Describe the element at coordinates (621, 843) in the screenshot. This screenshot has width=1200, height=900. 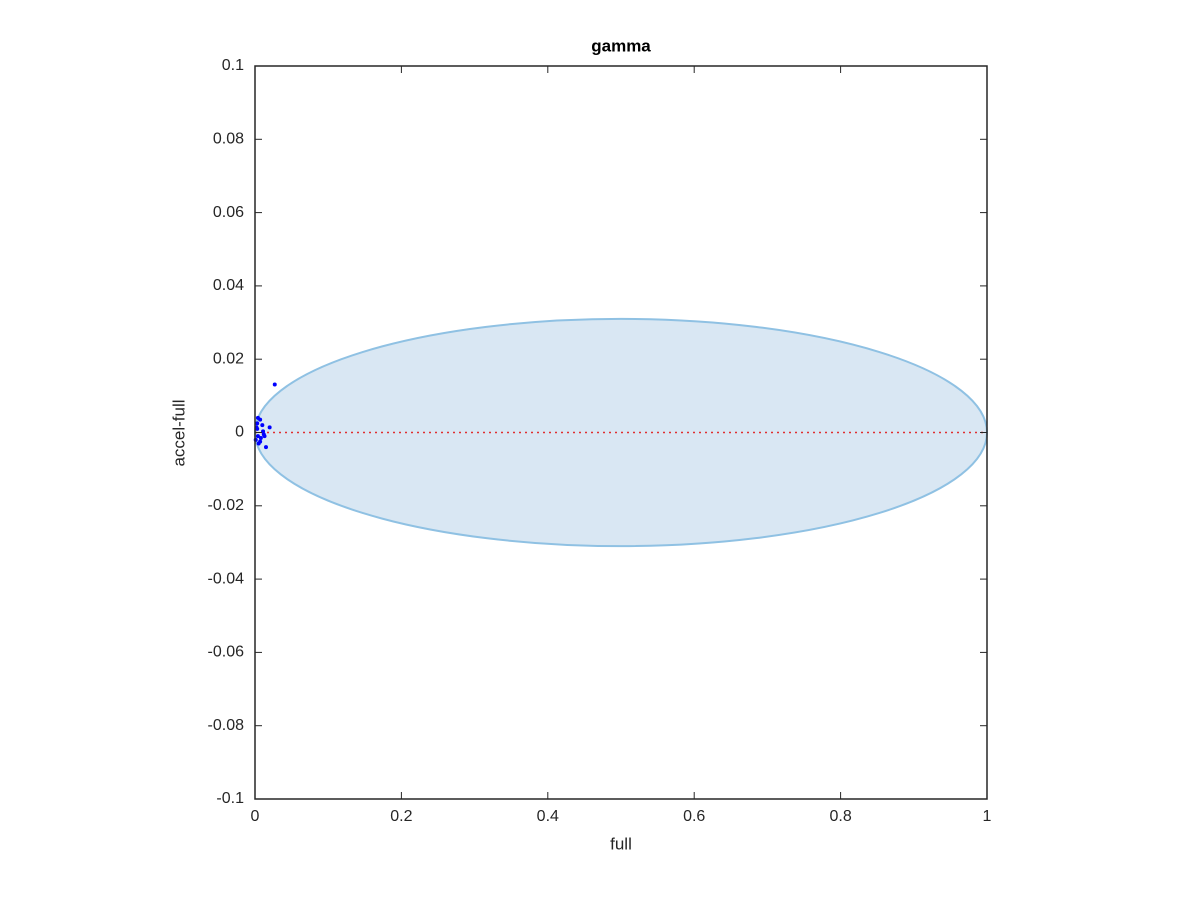
I see `x-axis-label: full` at that location.